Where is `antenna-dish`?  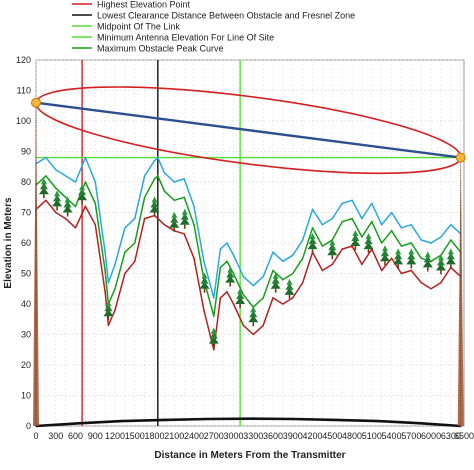
antenna-dish is located at coordinates (36, 102).